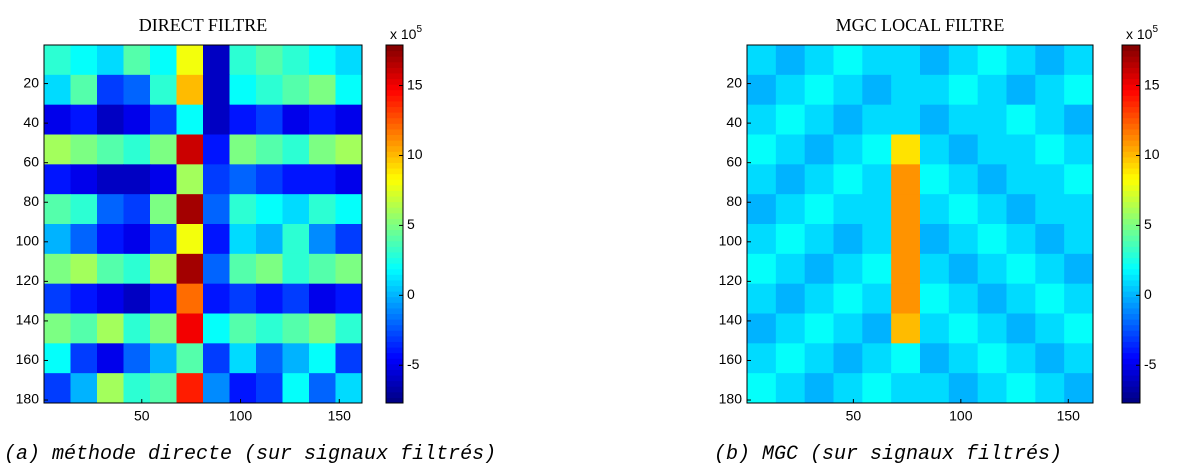 The height and width of the screenshot is (470, 1198). Describe the element at coordinates (731, 280) in the screenshot. I see `y-tick-label: 120` at that location.